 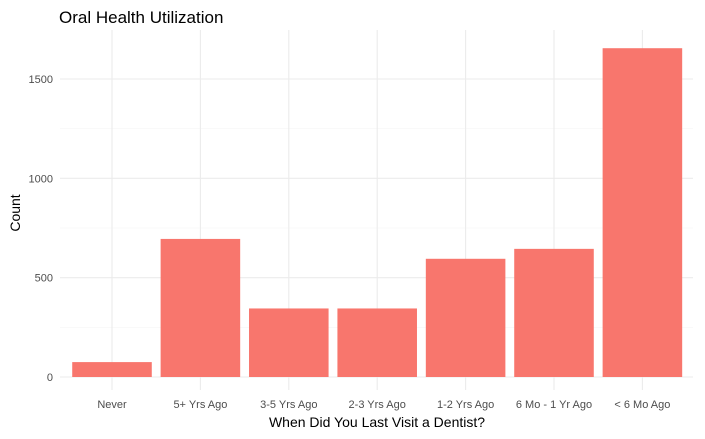 I want to click on x-axis-title: When Did You Last Visit a Dentist?, so click(x=377, y=422).